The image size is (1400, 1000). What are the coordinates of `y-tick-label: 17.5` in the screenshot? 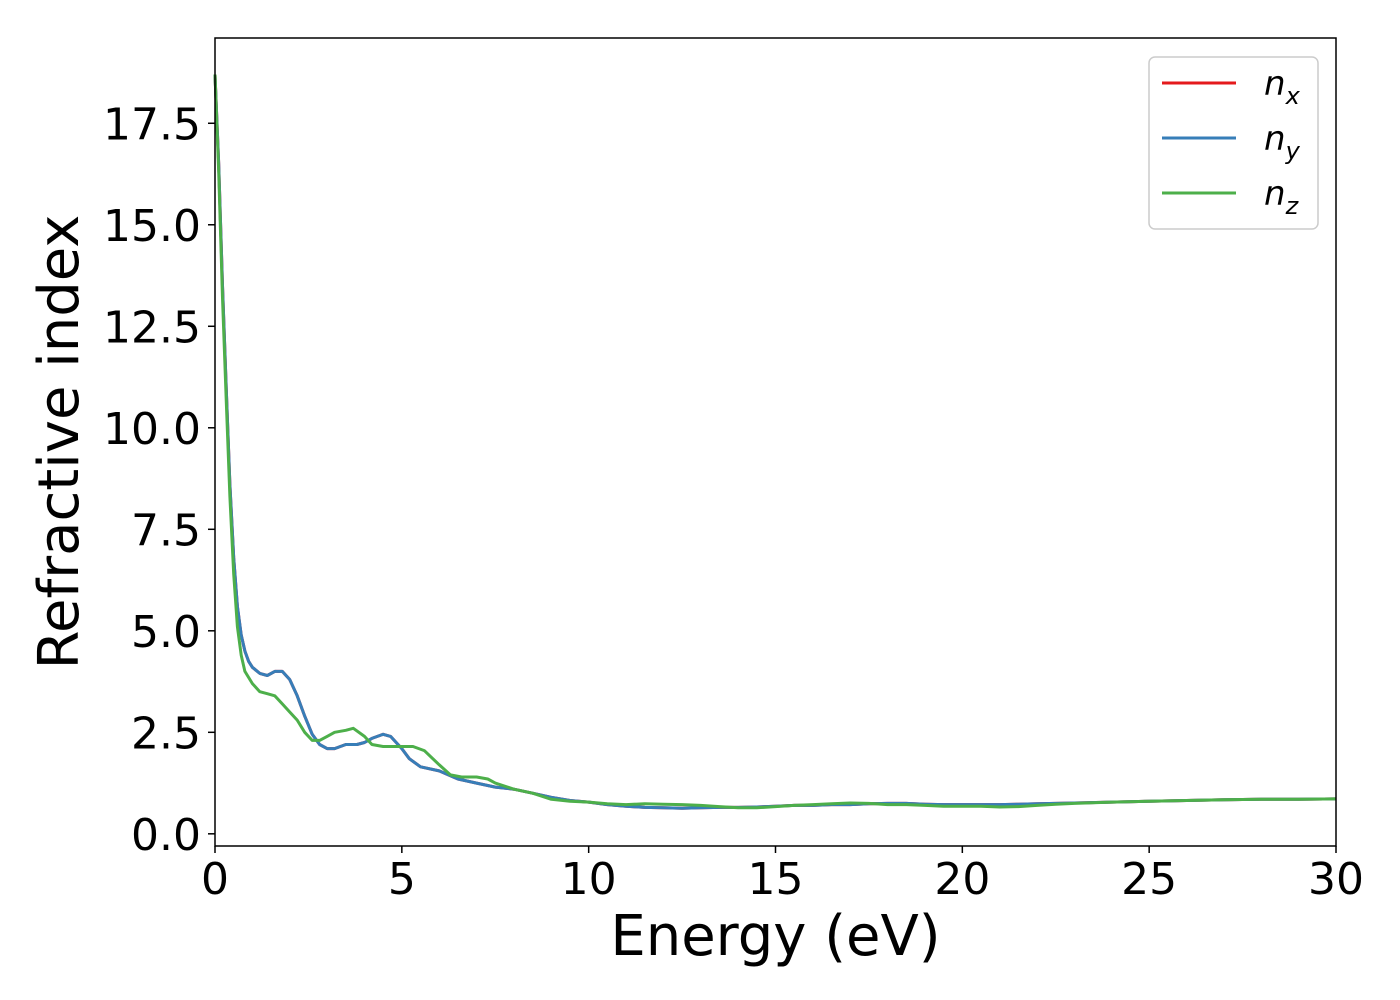 It's located at (152, 124).